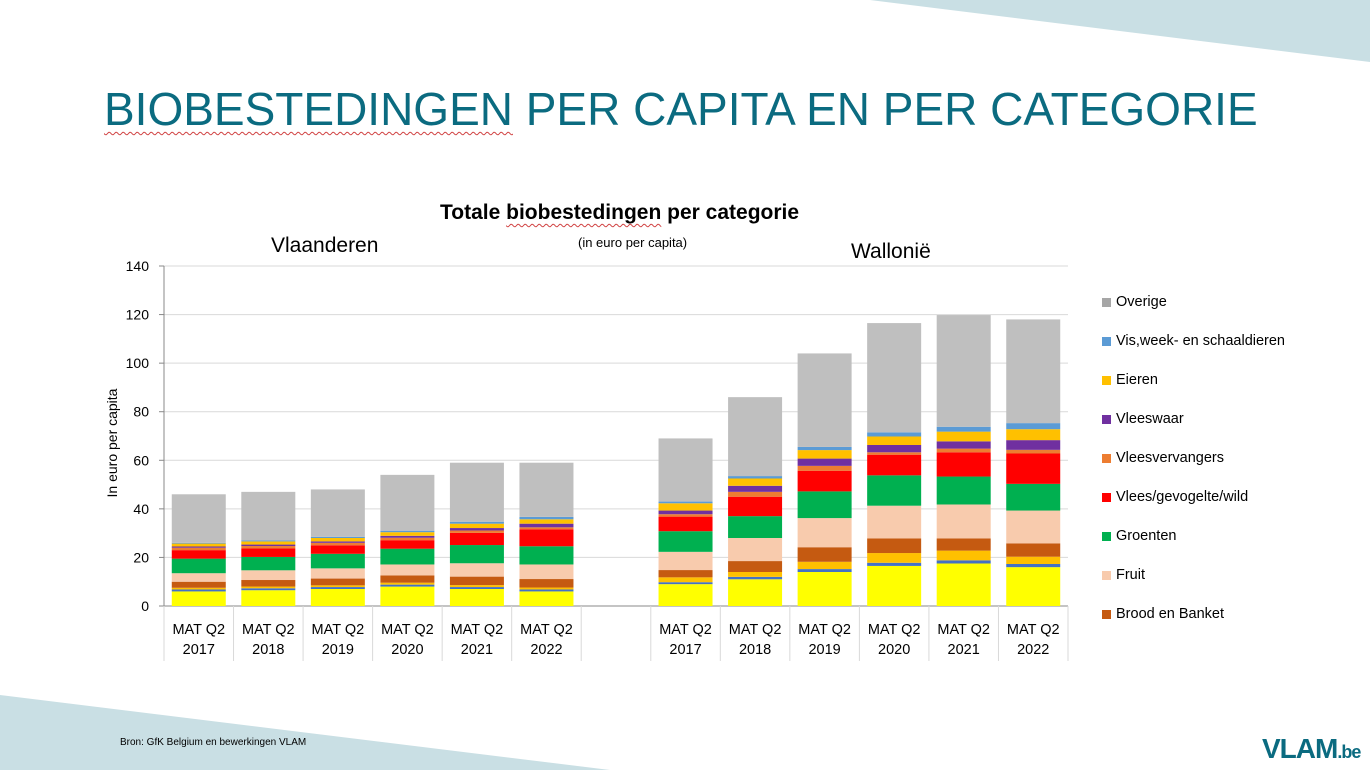 Image resolution: width=1370 pixels, height=770 pixels. I want to click on legend-label: Fruit, so click(1130, 575).